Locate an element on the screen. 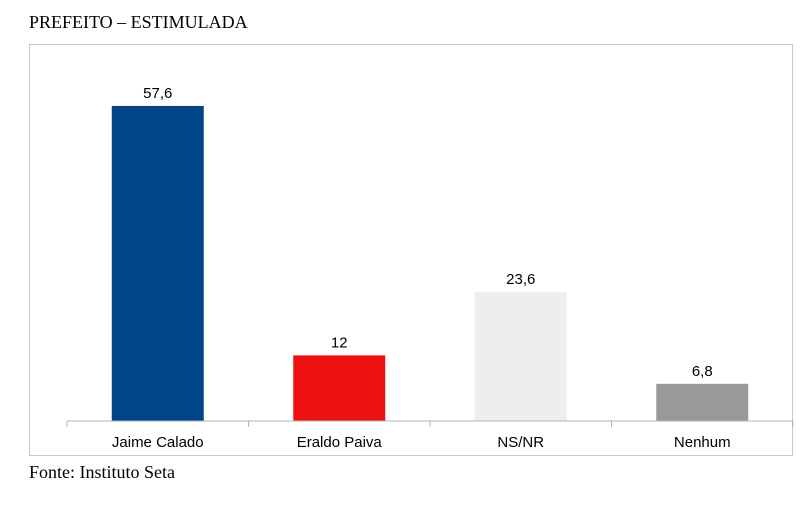 The image size is (811, 506). value-label-1: 12 is located at coordinates (339, 342).